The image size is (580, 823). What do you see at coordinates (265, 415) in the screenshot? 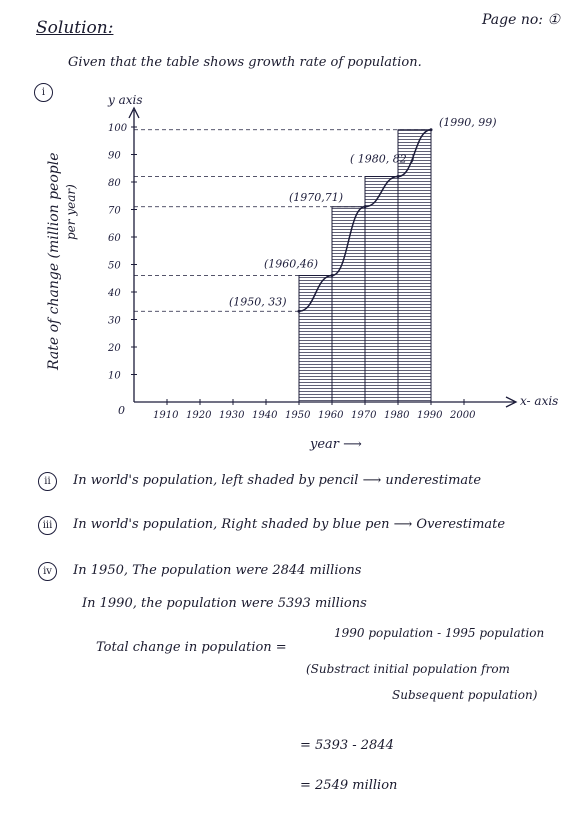
I see `x-tick-label: 1940` at bounding box center [265, 415].